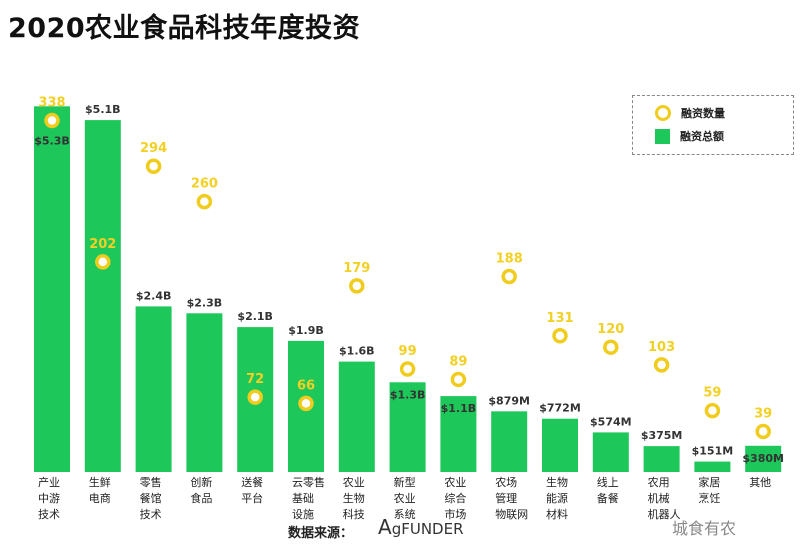 The image size is (800, 560). What do you see at coordinates (306, 330) in the screenshot?
I see `amount-label: $1.9B` at bounding box center [306, 330].